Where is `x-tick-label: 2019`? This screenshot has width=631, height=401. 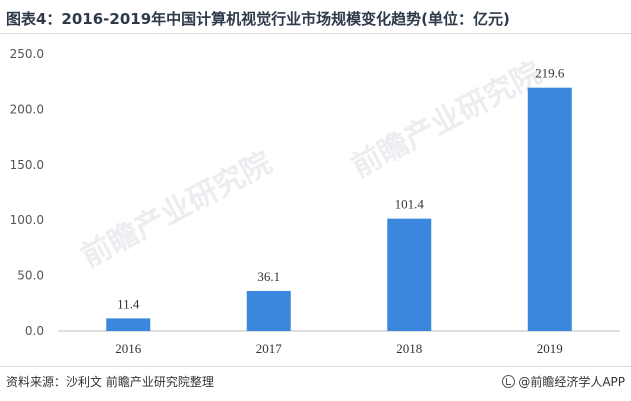 x-tick-label: 2019 is located at coordinates (550, 348).